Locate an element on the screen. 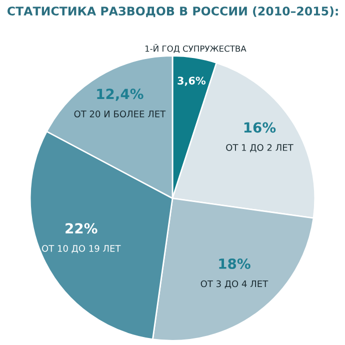 This screenshot has width=345, height=345. data-label: 3,6% is located at coordinates (192, 81).